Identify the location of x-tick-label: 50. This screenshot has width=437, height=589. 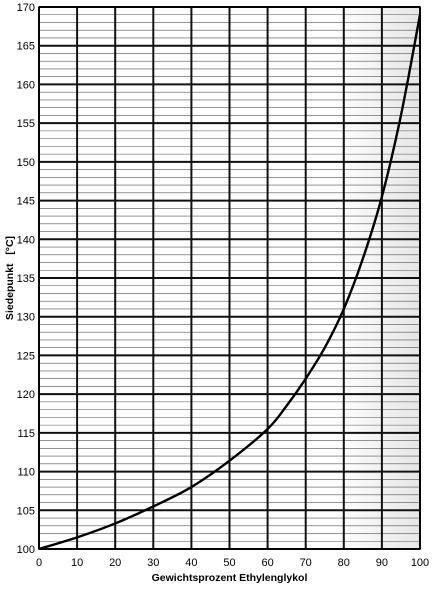
(229, 563).